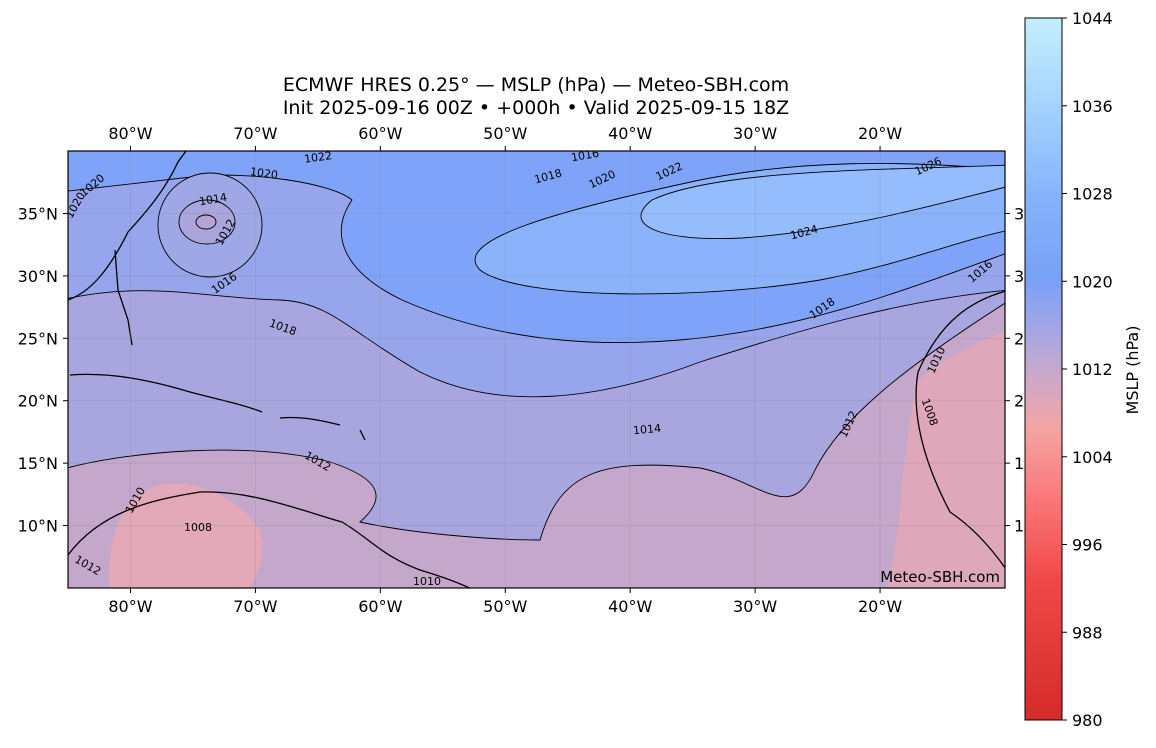  I want to click on y-tick-label: 10°N, so click(38, 526).